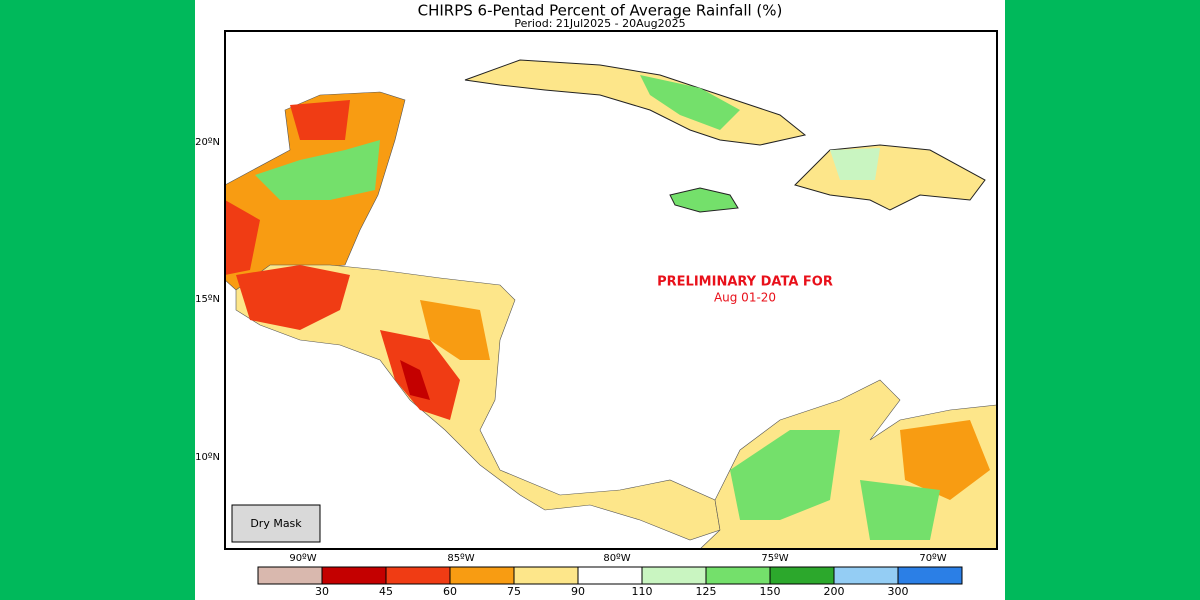 Image resolution: width=1200 pixels, height=600 pixels. Describe the element at coordinates (770, 591) in the screenshot. I see `legend-tick-label: 150` at that location.